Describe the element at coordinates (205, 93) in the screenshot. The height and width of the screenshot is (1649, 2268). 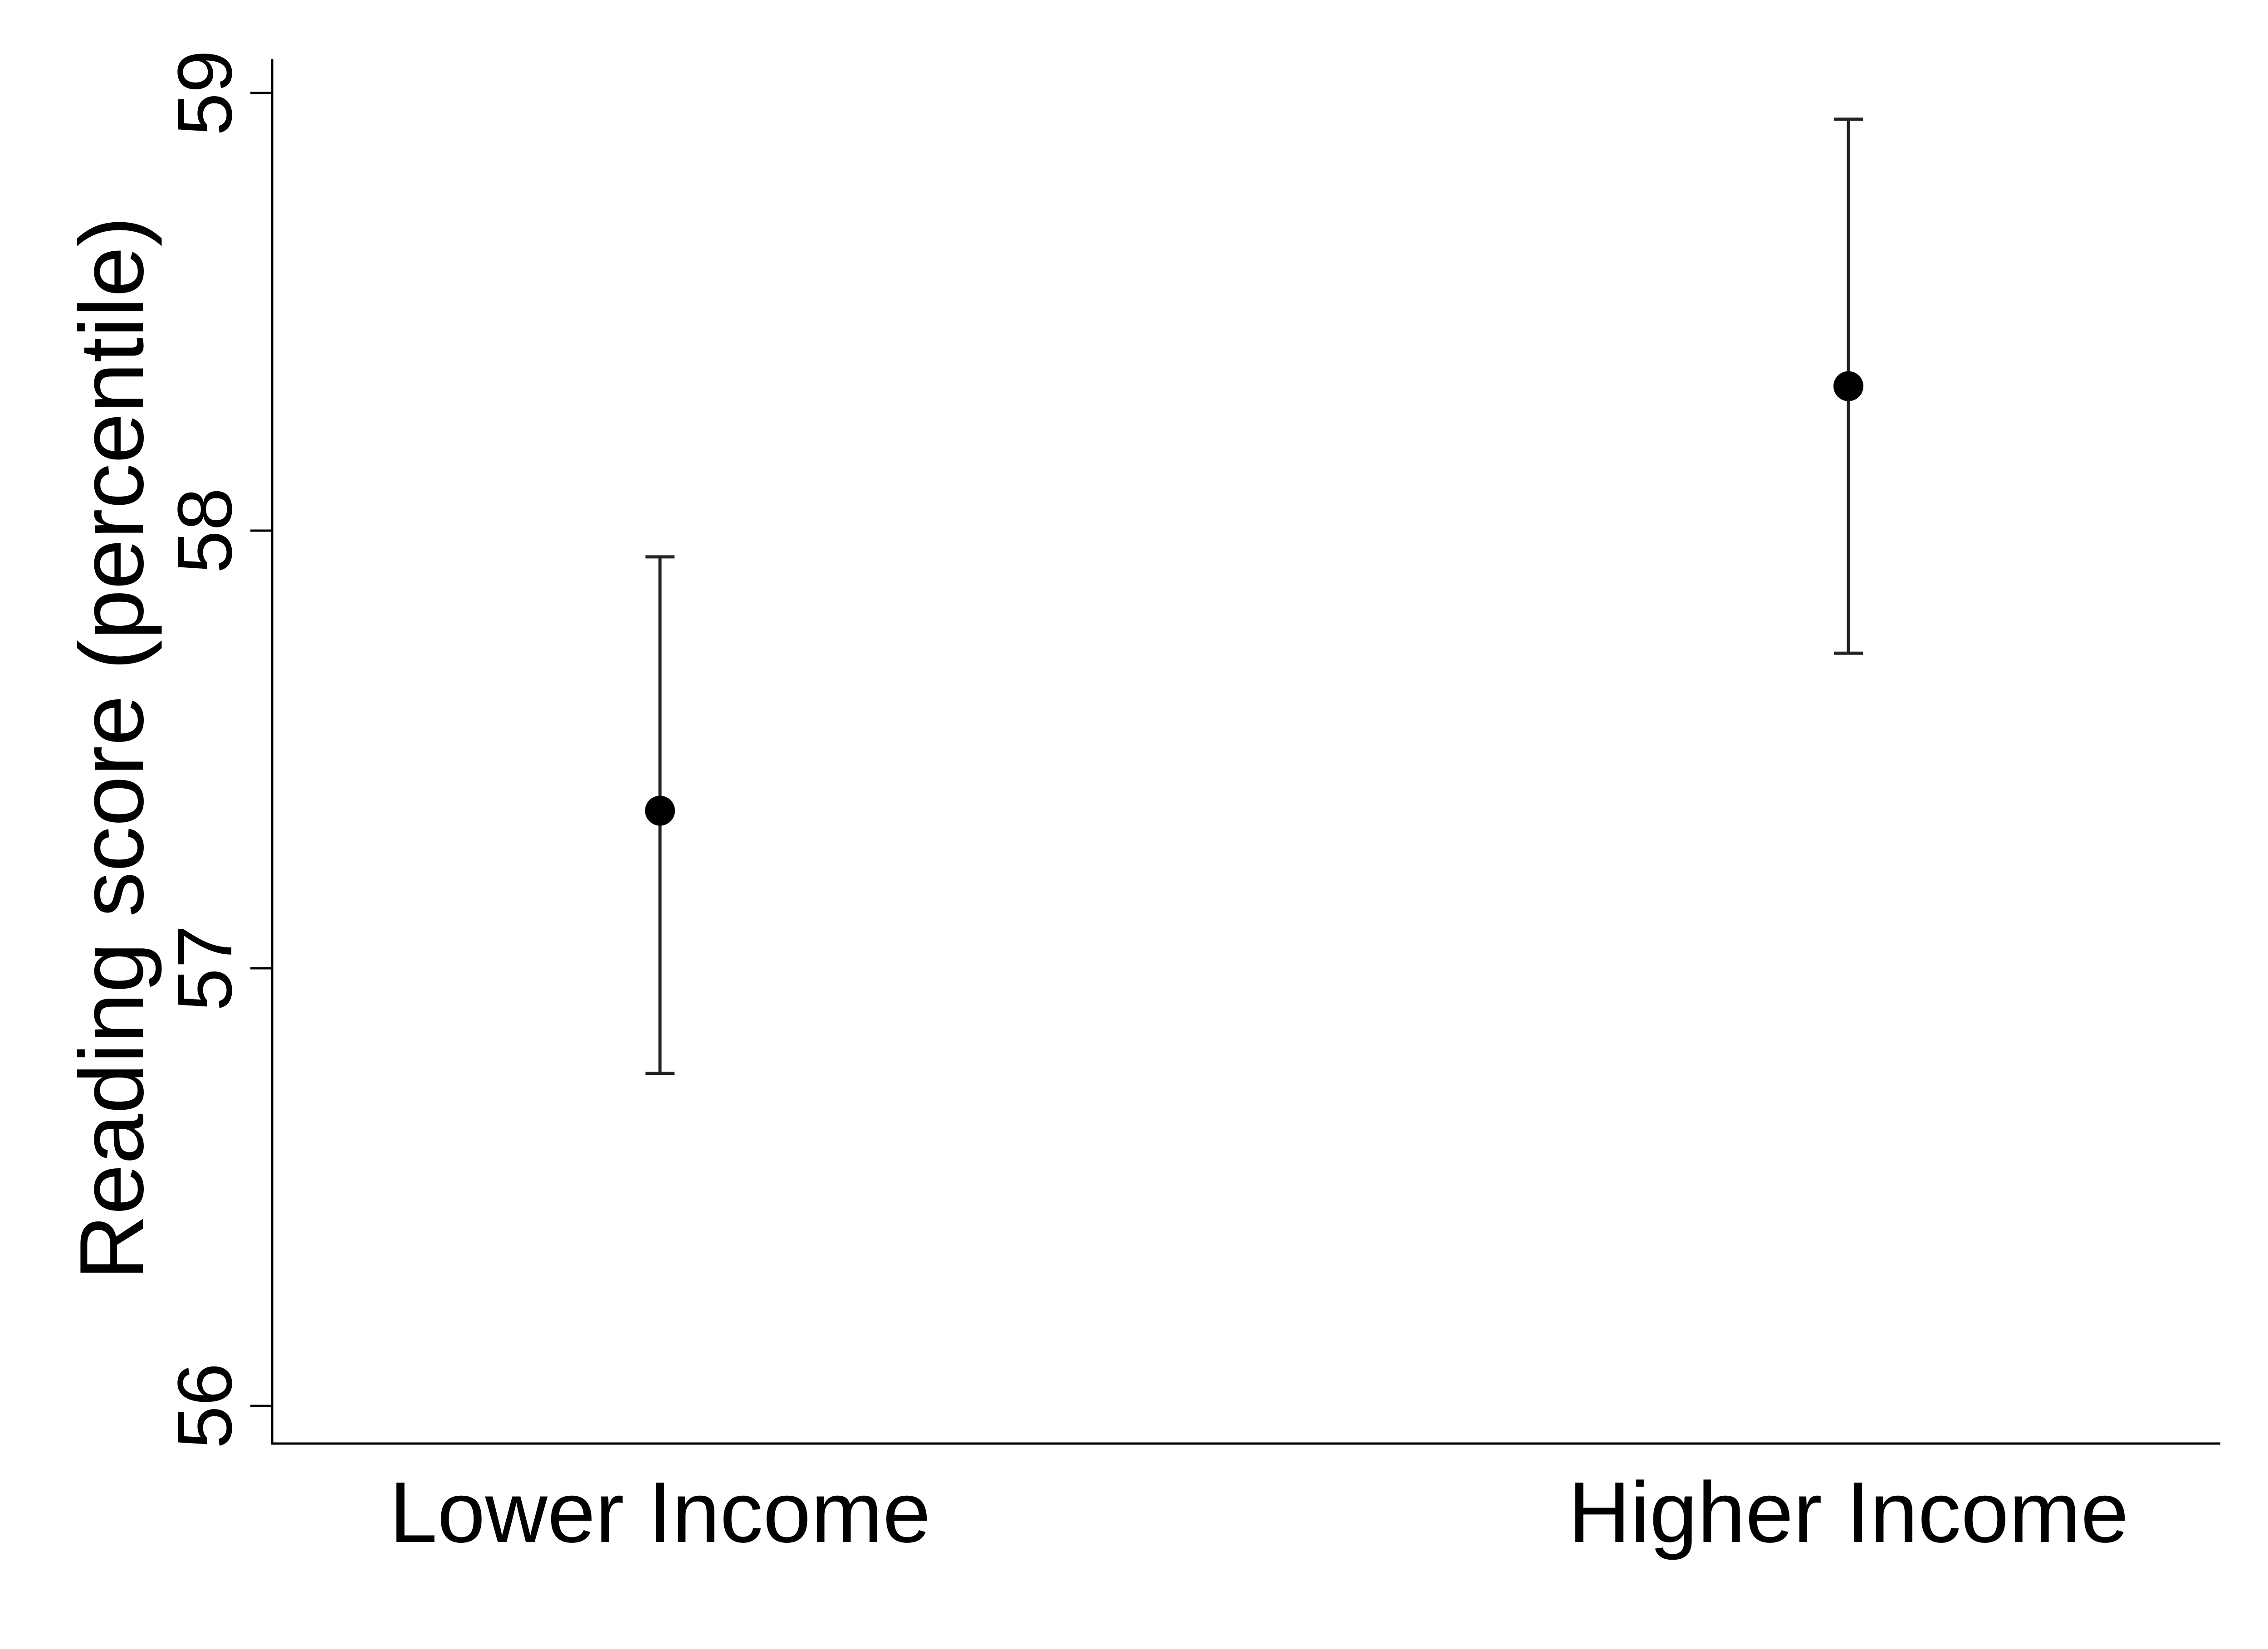
I see `y-tick-label: 59` at that location.